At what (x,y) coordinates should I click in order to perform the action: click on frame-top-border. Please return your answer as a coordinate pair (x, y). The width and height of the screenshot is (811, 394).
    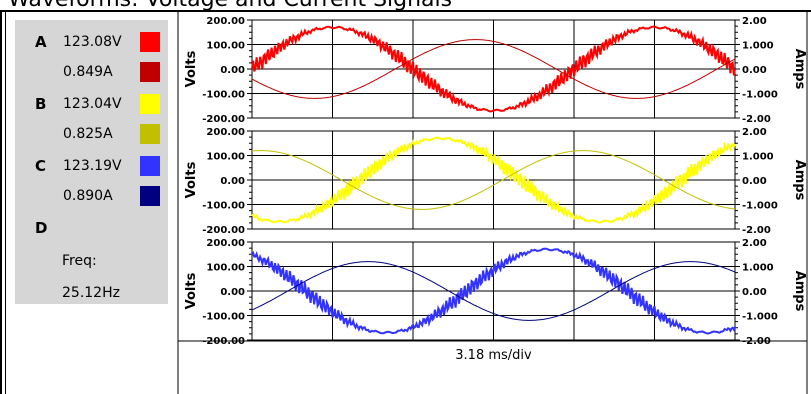
    Looking at the image, I should click on (405, 11).